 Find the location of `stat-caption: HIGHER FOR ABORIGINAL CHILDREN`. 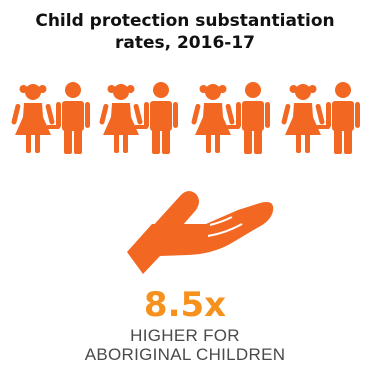

stat-caption: HIGHER FOR ABORIGINAL CHILDREN is located at coordinates (185, 345).